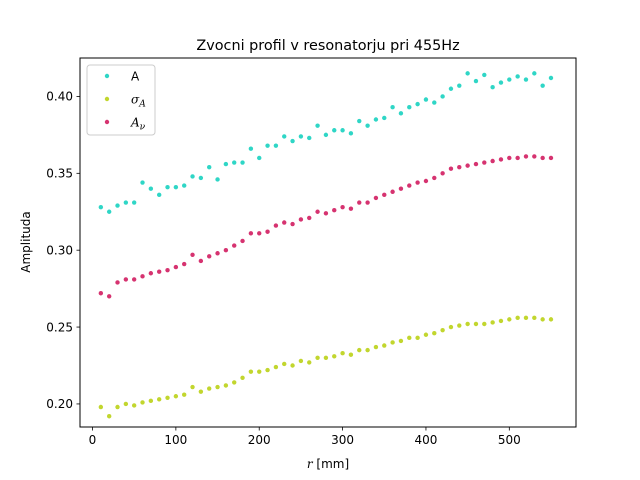 The height and width of the screenshot is (480, 640). What do you see at coordinates (425, 440) in the screenshot?
I see `x-tick-label: 400` at bounding box center [425, 440].